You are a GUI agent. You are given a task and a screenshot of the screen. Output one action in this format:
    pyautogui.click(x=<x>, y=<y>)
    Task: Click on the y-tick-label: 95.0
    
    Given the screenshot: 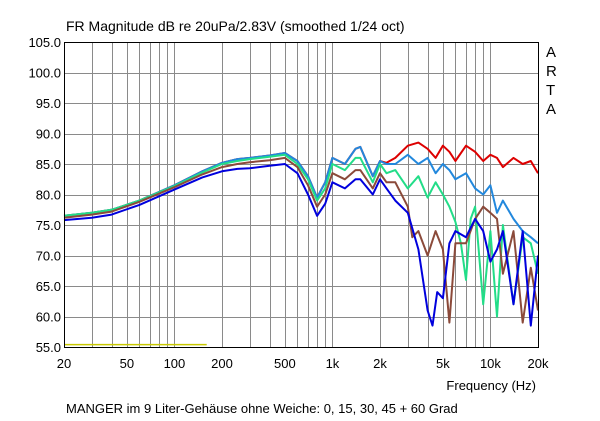 What is the action you would take?
    pyautogui.click(x=48, y=103)
    